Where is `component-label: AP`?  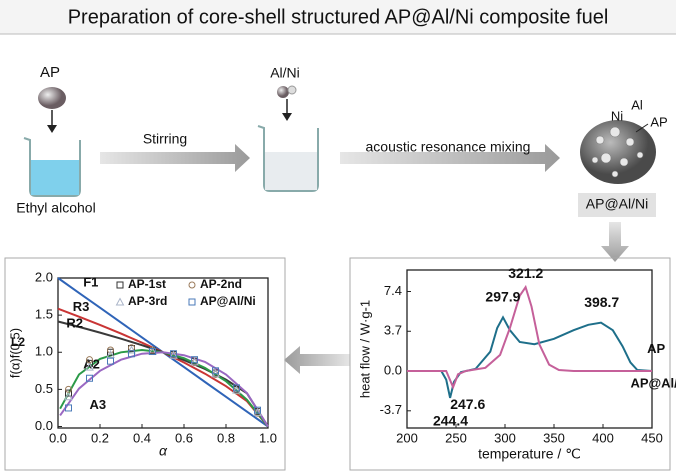 component-label: AP is located at coordinates (658, 121).